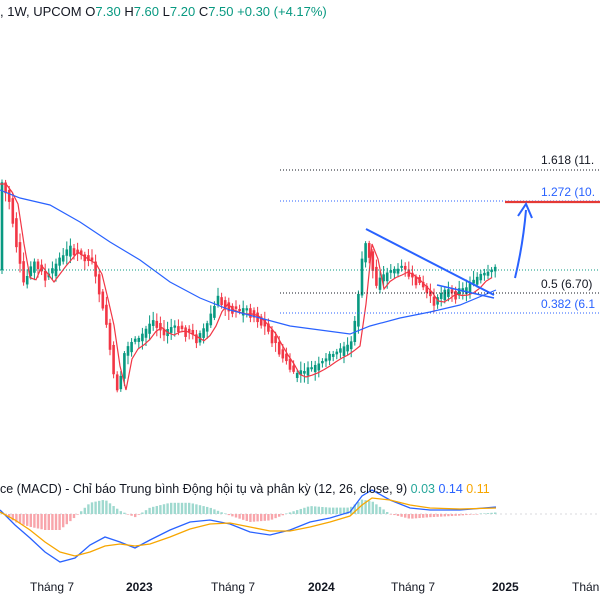 The width and height of the screenshot is (600, 600). Describe the element at coordinates (221, 11) in the screenshot. I see `close-value: 7.50` at that location.